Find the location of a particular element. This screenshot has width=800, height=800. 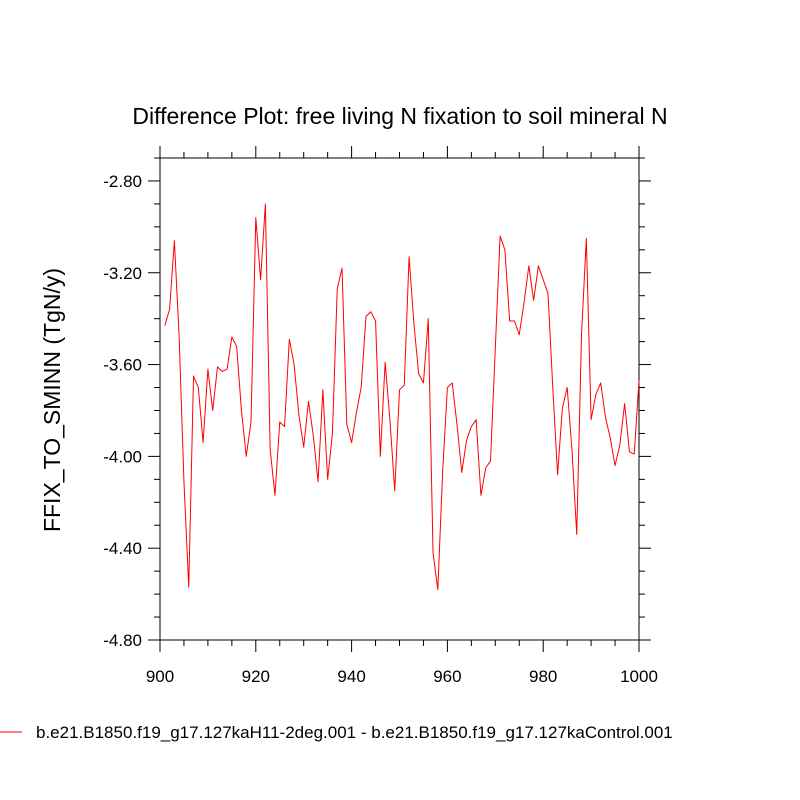

x-tick-label: 960 is located at coordinates (447, 676).